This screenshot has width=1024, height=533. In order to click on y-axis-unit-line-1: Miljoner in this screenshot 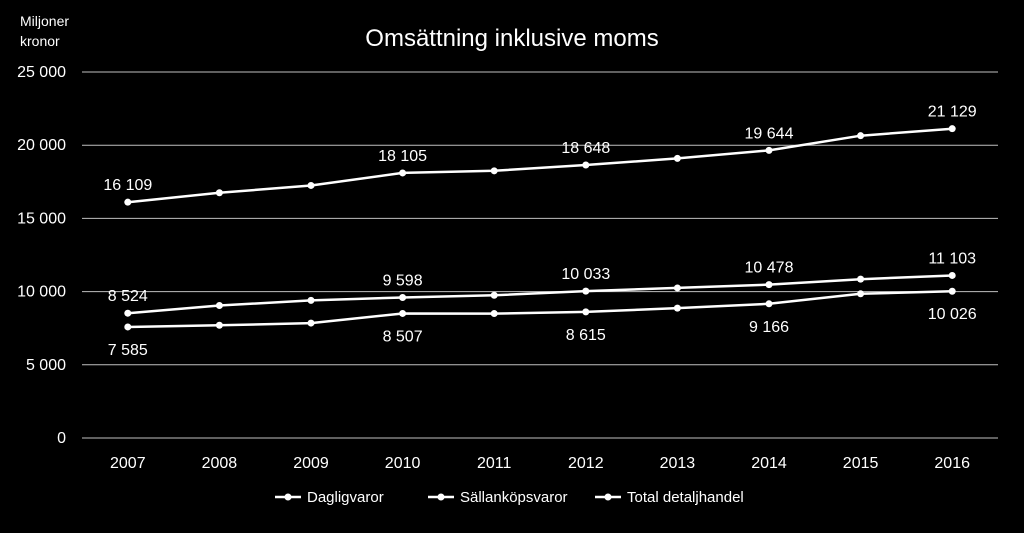, I will do `click(44, 21)`.